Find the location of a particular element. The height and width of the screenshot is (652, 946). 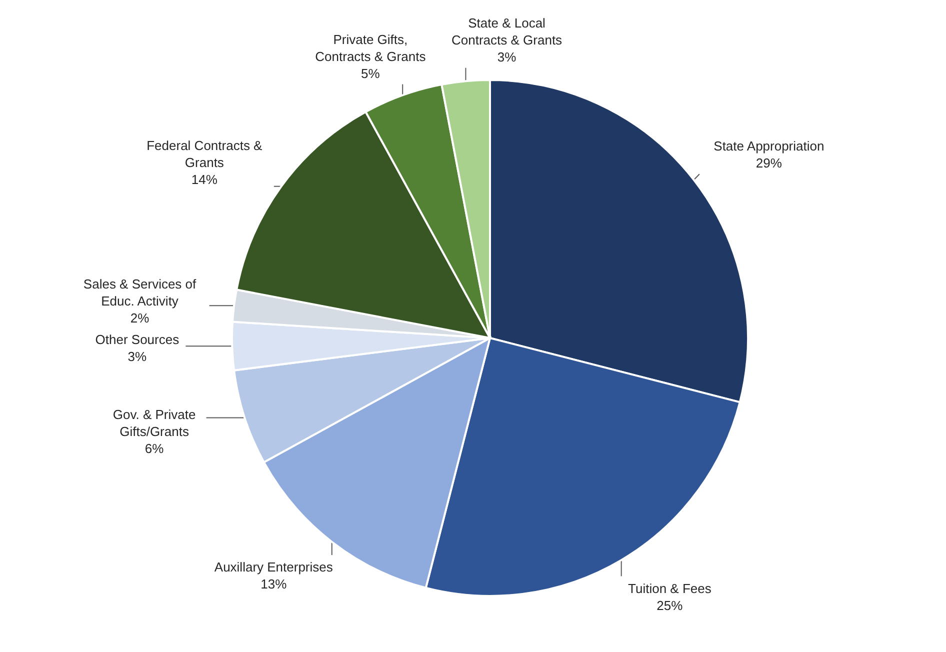

data-label: 13% is located at coordinates (274, 584).